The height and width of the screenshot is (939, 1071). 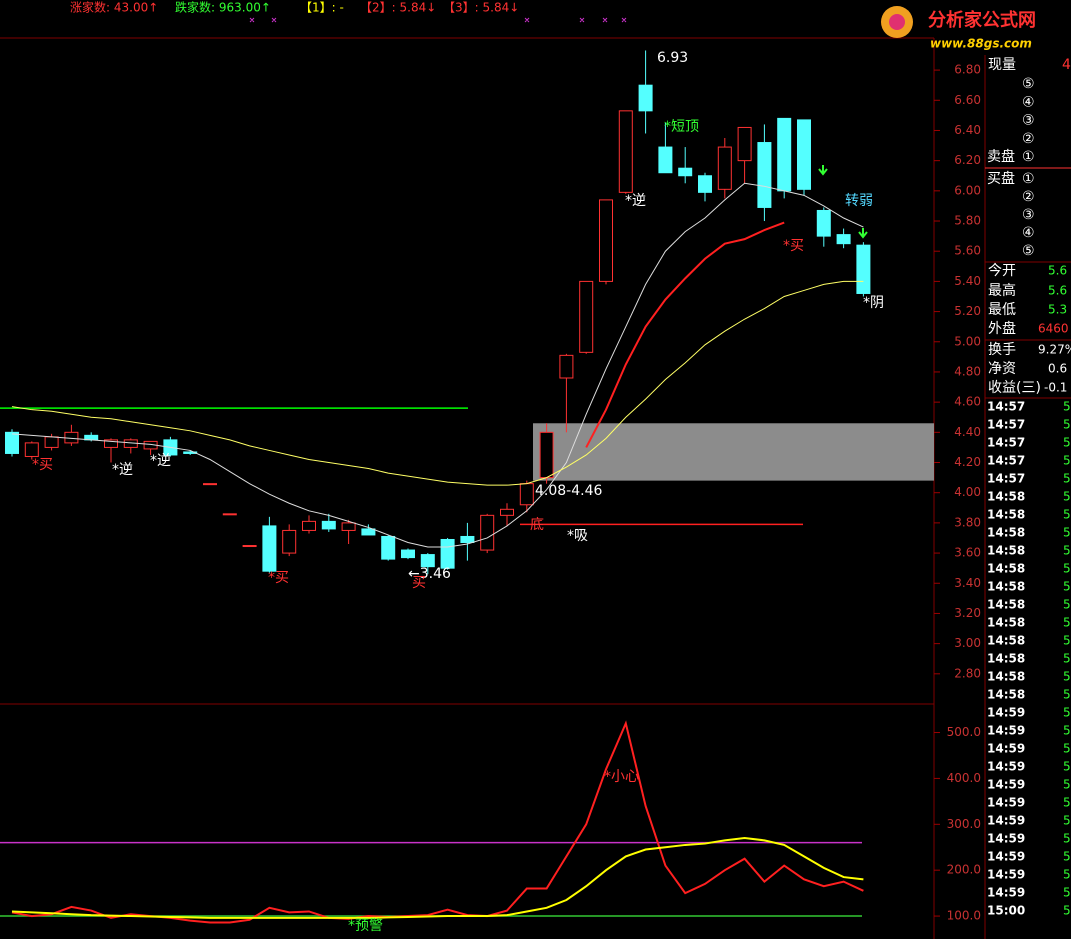 I want to click on y-tick-label: 6.40, so click(x=967, y=130).